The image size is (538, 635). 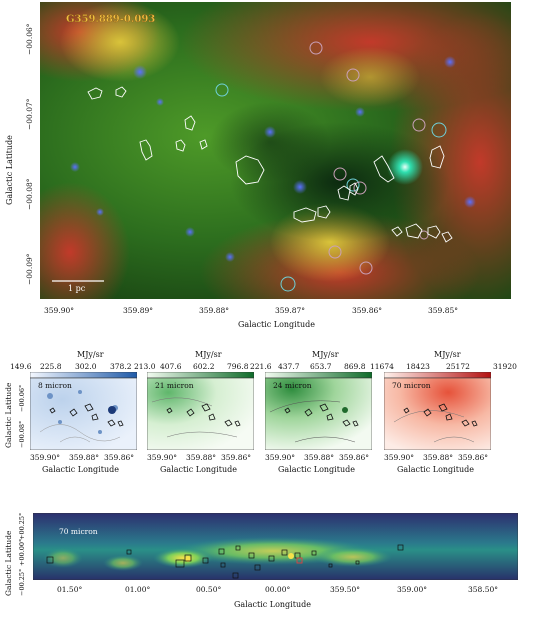 What do you see at coordinates (77, 288) in the screenshot?
I see `scale-bar-label: 1 pc` at bounding box center [77, 288].